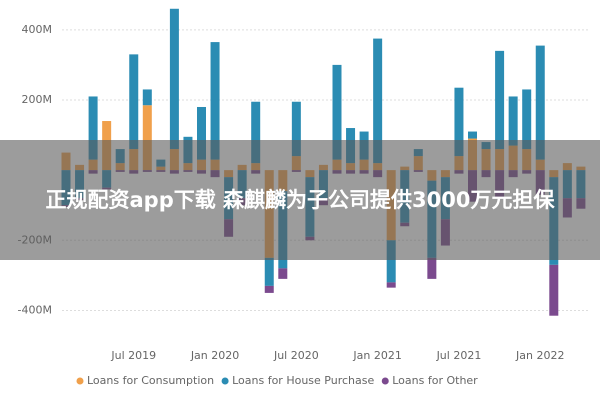 The height and width of the screenshot is (400, 600). What do you see at coordinates (435, 380) in the screenshot?
I see `legend-label: Loans for Other` at bounding box center [435, 380].